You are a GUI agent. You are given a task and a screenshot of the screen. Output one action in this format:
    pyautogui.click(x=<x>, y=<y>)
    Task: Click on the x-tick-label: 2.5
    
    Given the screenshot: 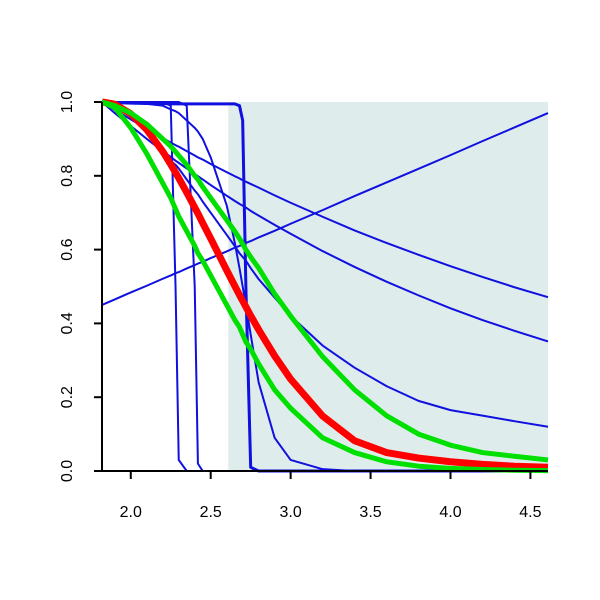 What is the action you would take?
    pyautogui.click(x=211, y=512)
    